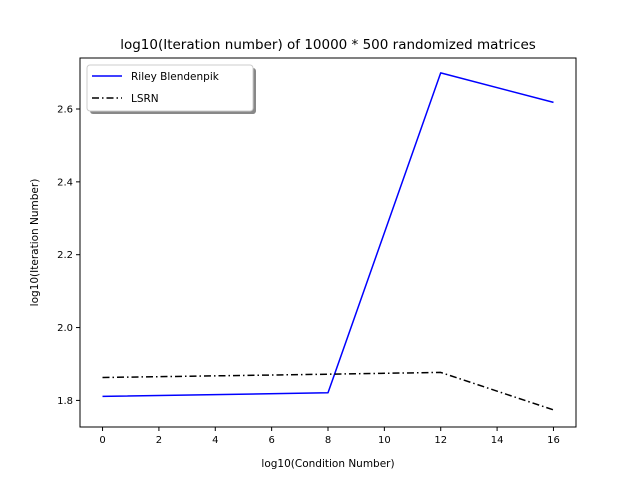 This screenshot has width=640, height=480. Describe the element at coordinates (327, 464) in the screenshot. I see `x-axis-label: log10(Condition Number)` at that location.